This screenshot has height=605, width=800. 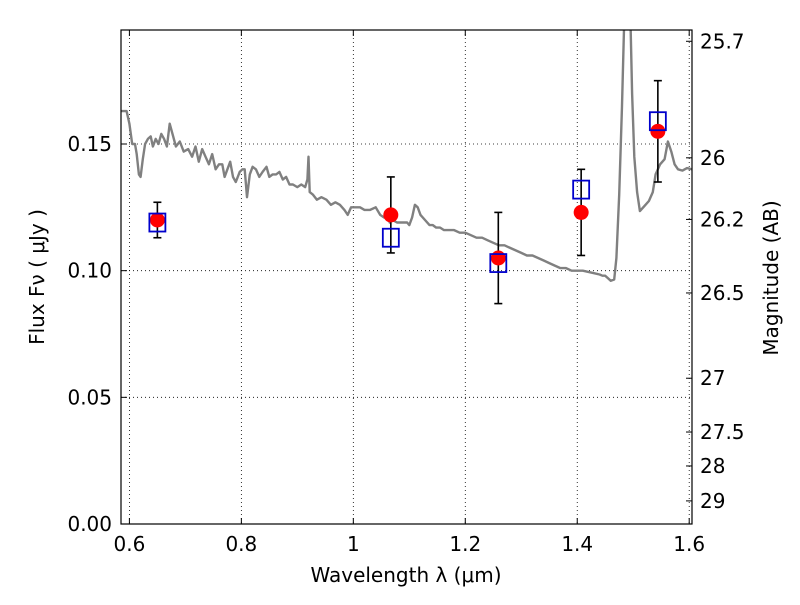 I want to click on y2-tick-label: 26, so click(x=712, y=158).